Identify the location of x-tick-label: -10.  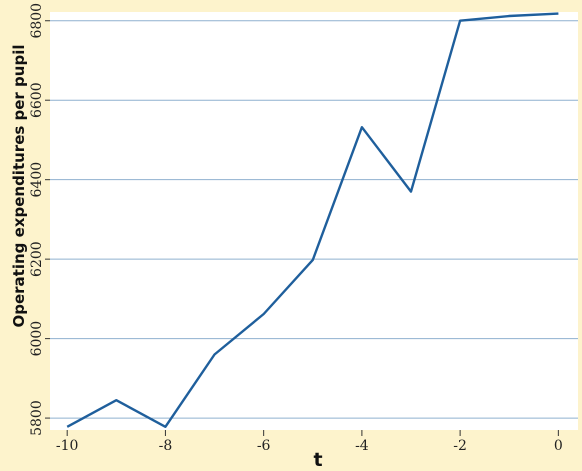
(67, 446).